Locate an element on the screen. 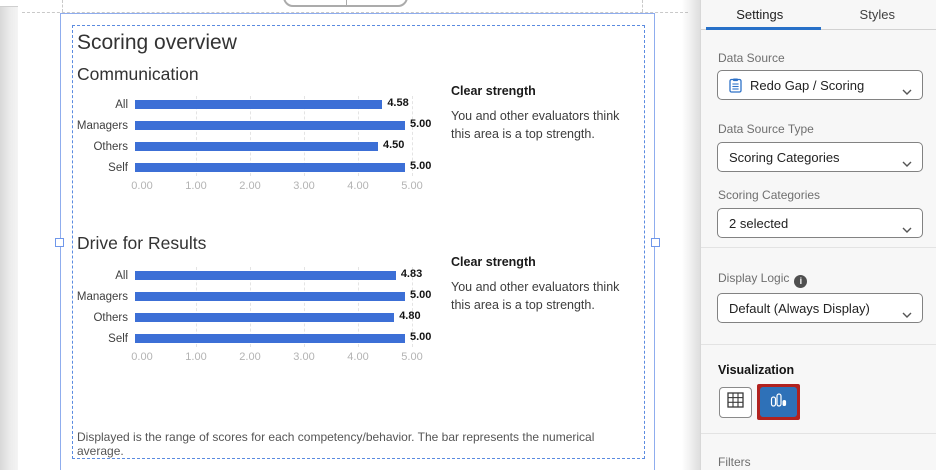 This screenshot has height=470, width=936. chart-plot: 4.50 is located at coordinates (290, 146).